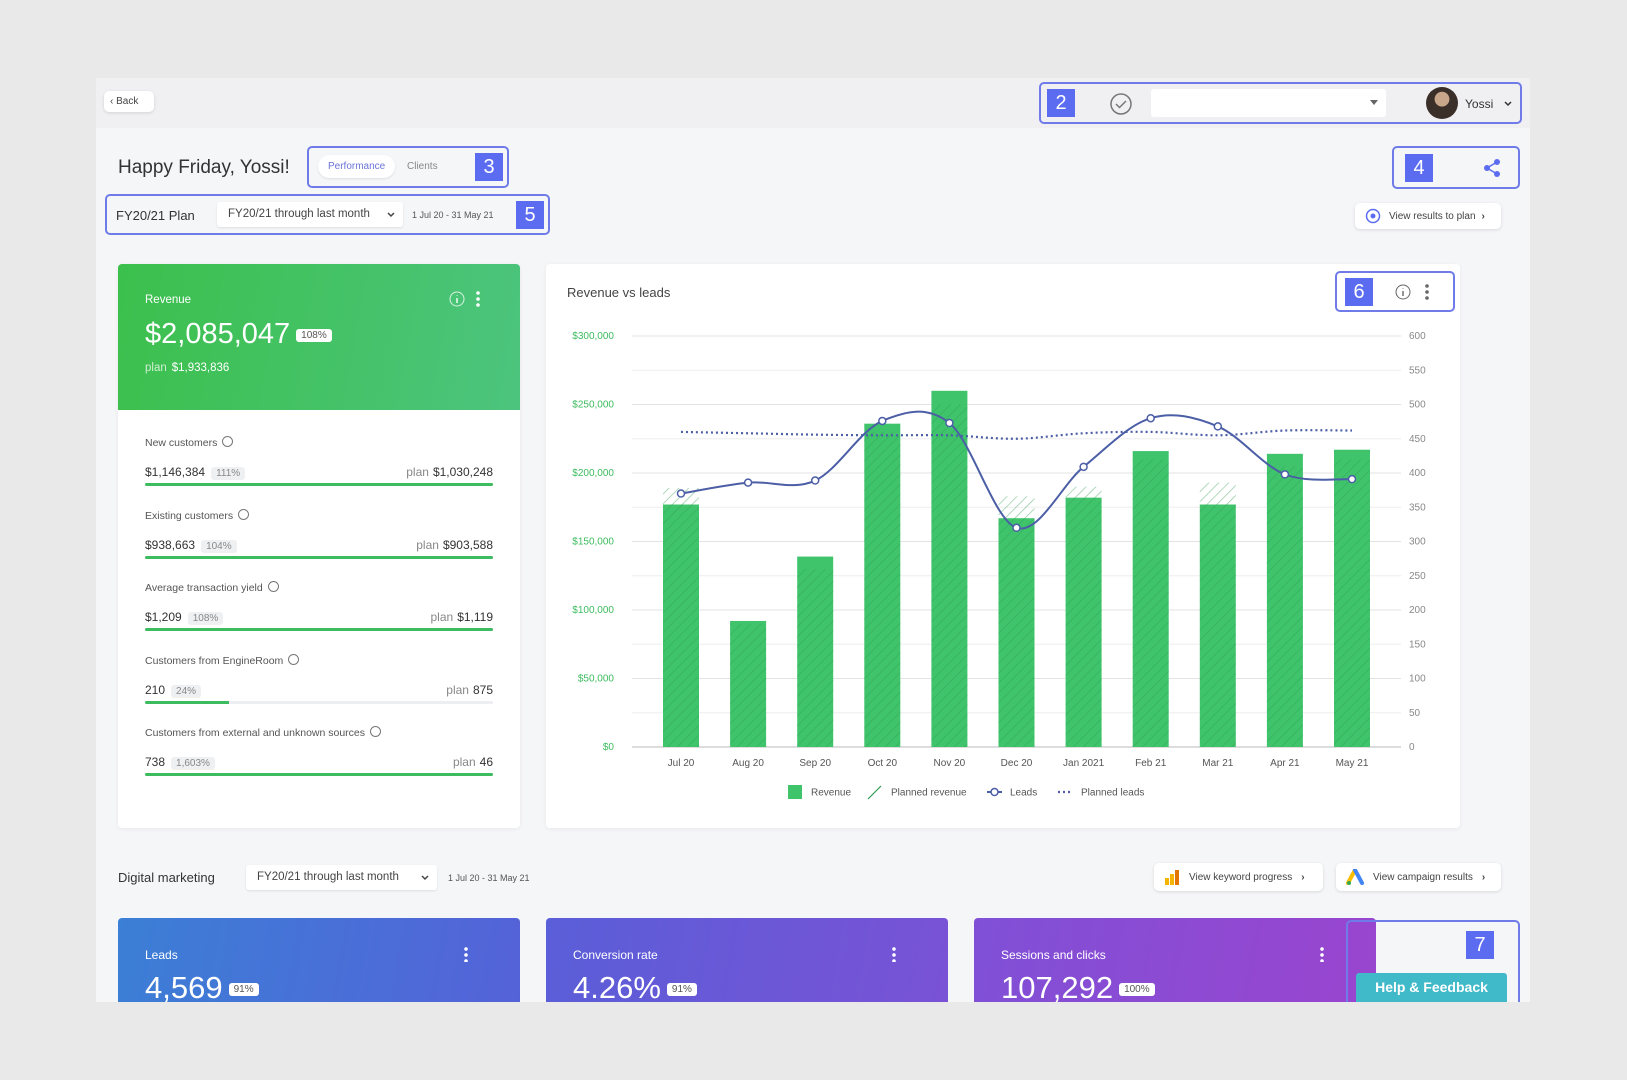  Describe the element at coordinates (319, 337) in the screenshot. I see `revenue-header: Revenue $2,085,047 108% plan $1,933,836` at that location.